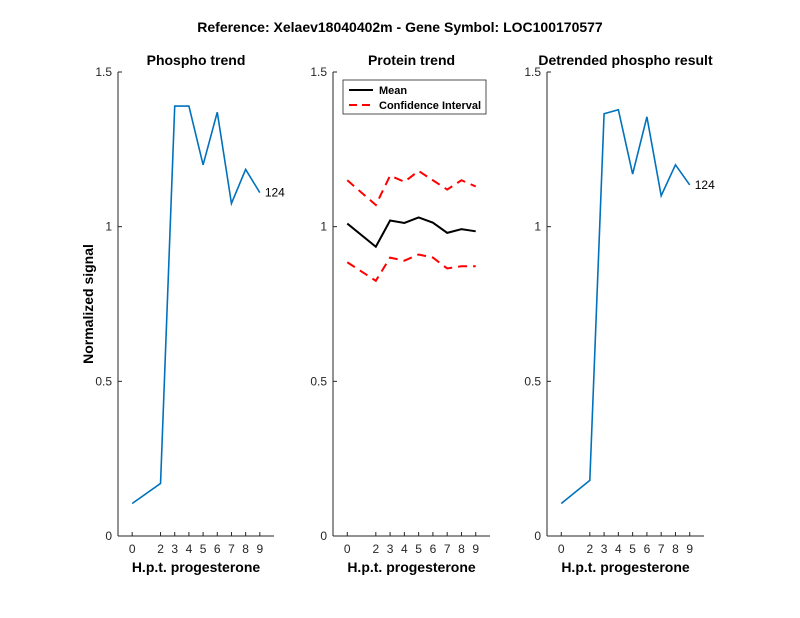  Describe the element at coordinates (393, 91) in the screenshot. I see `legend-entry: Mean` at that location.